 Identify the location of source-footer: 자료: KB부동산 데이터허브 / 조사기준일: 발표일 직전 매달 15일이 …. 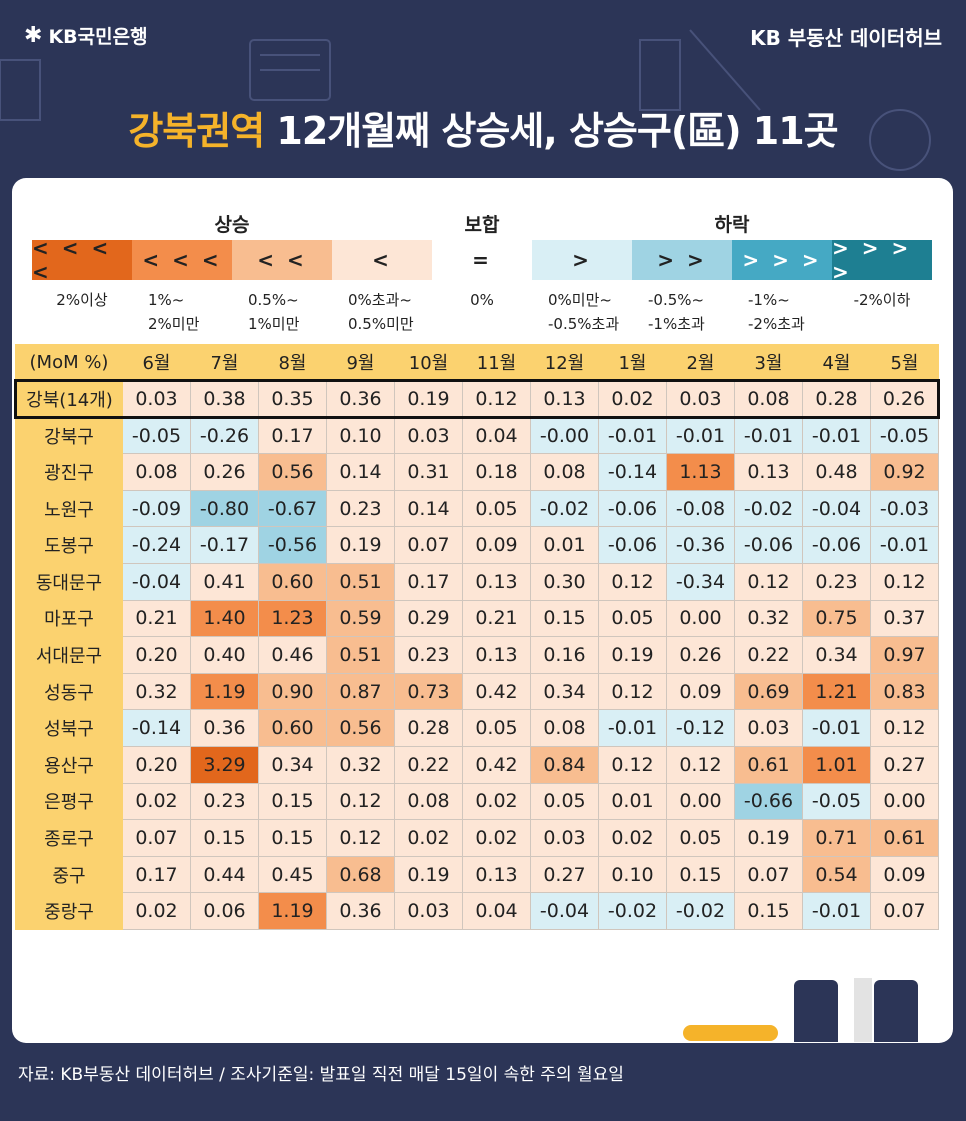
(321, 1075).